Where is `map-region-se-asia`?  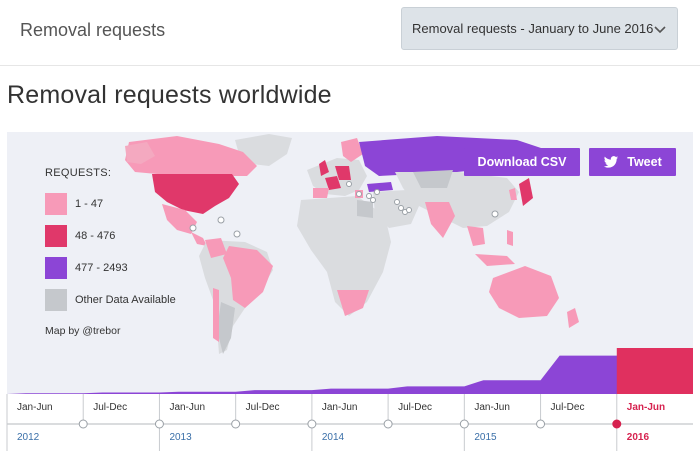 map-region-se-asia is located at coordinates (476, 236).